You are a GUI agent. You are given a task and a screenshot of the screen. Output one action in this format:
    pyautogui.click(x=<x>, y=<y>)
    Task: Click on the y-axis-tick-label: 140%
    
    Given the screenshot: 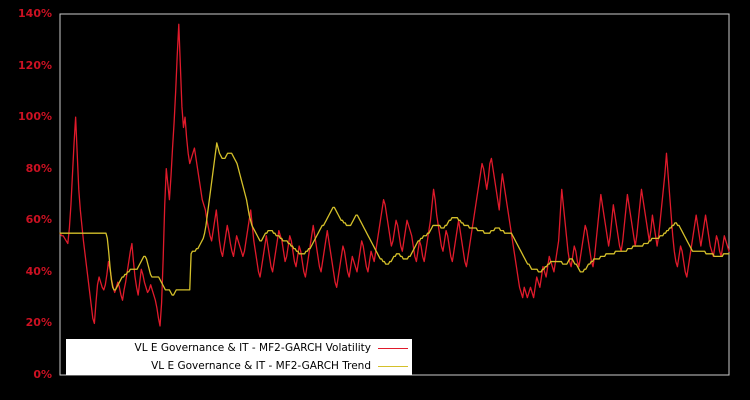 What is the action you would take?
    pyautogui.click(x=35, y=13)
    